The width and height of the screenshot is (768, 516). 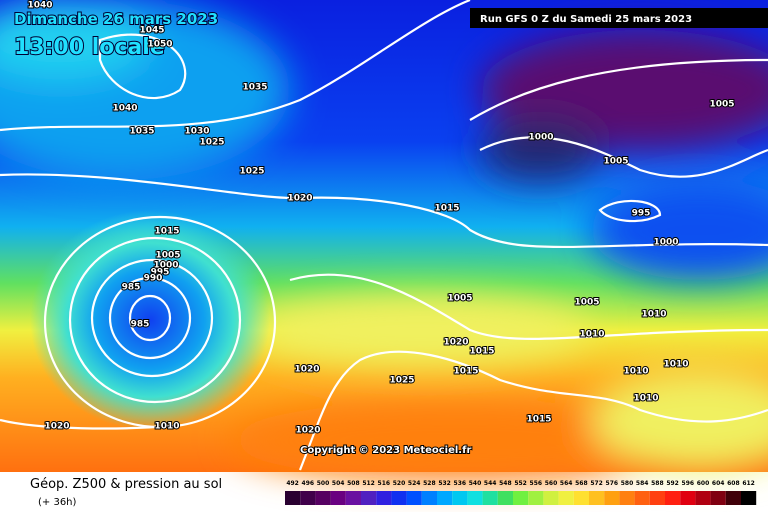 What do you see at coordinates (57, 502) in the screenshot?
I see `footer-lead: (+ 36h)` at bounding box center [57, 502].